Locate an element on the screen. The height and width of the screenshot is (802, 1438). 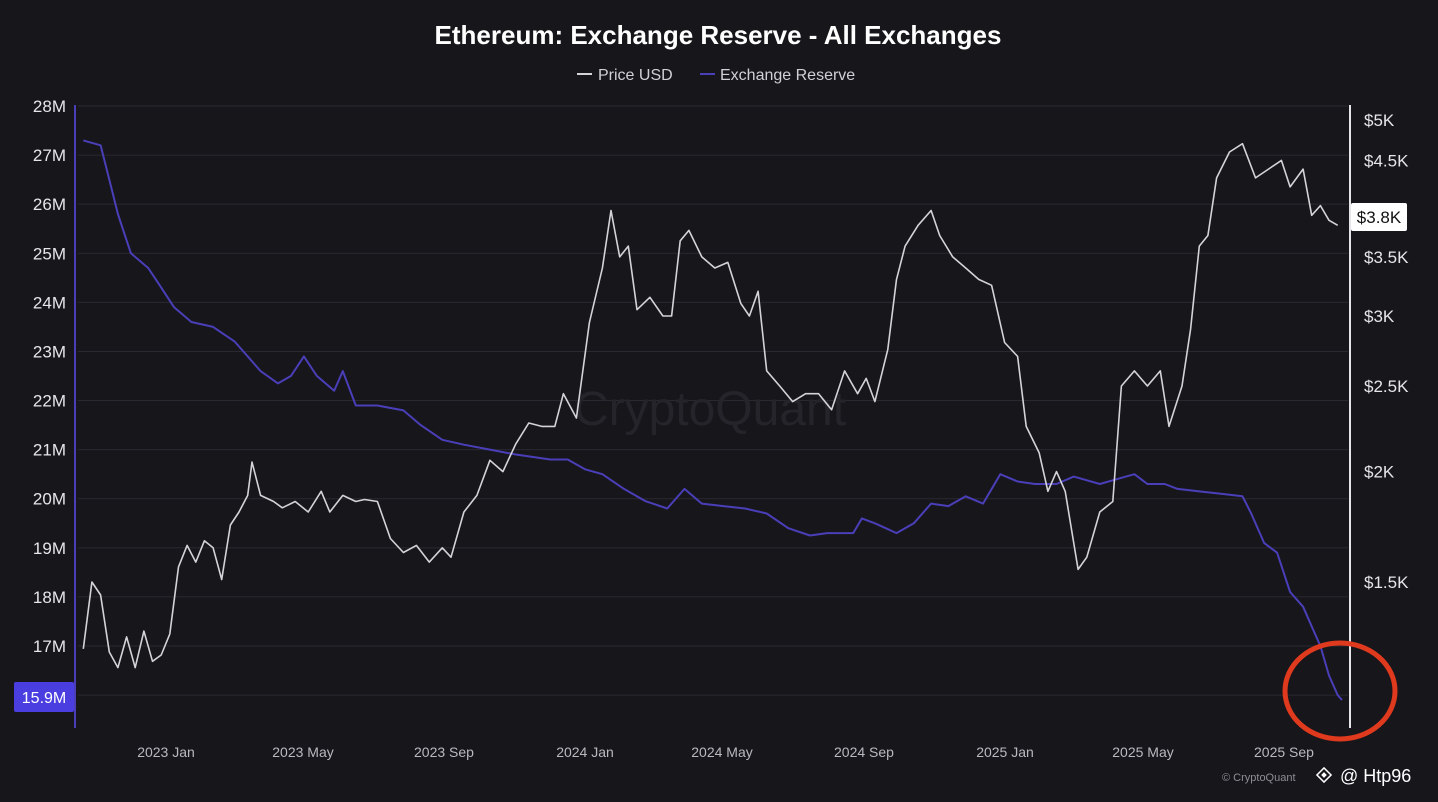
left-tick-label: 18M is located at coordinates (49, 597).